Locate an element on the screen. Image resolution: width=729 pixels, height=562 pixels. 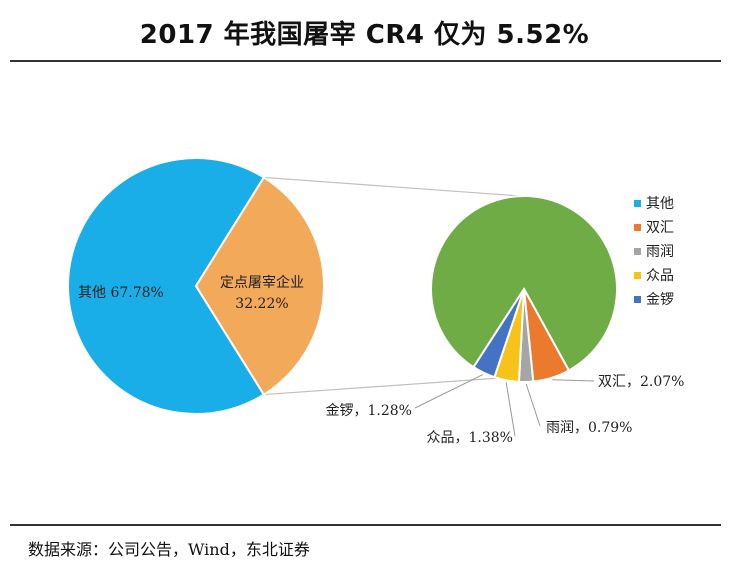
connector-line-top is located at coordinates (392, 186).